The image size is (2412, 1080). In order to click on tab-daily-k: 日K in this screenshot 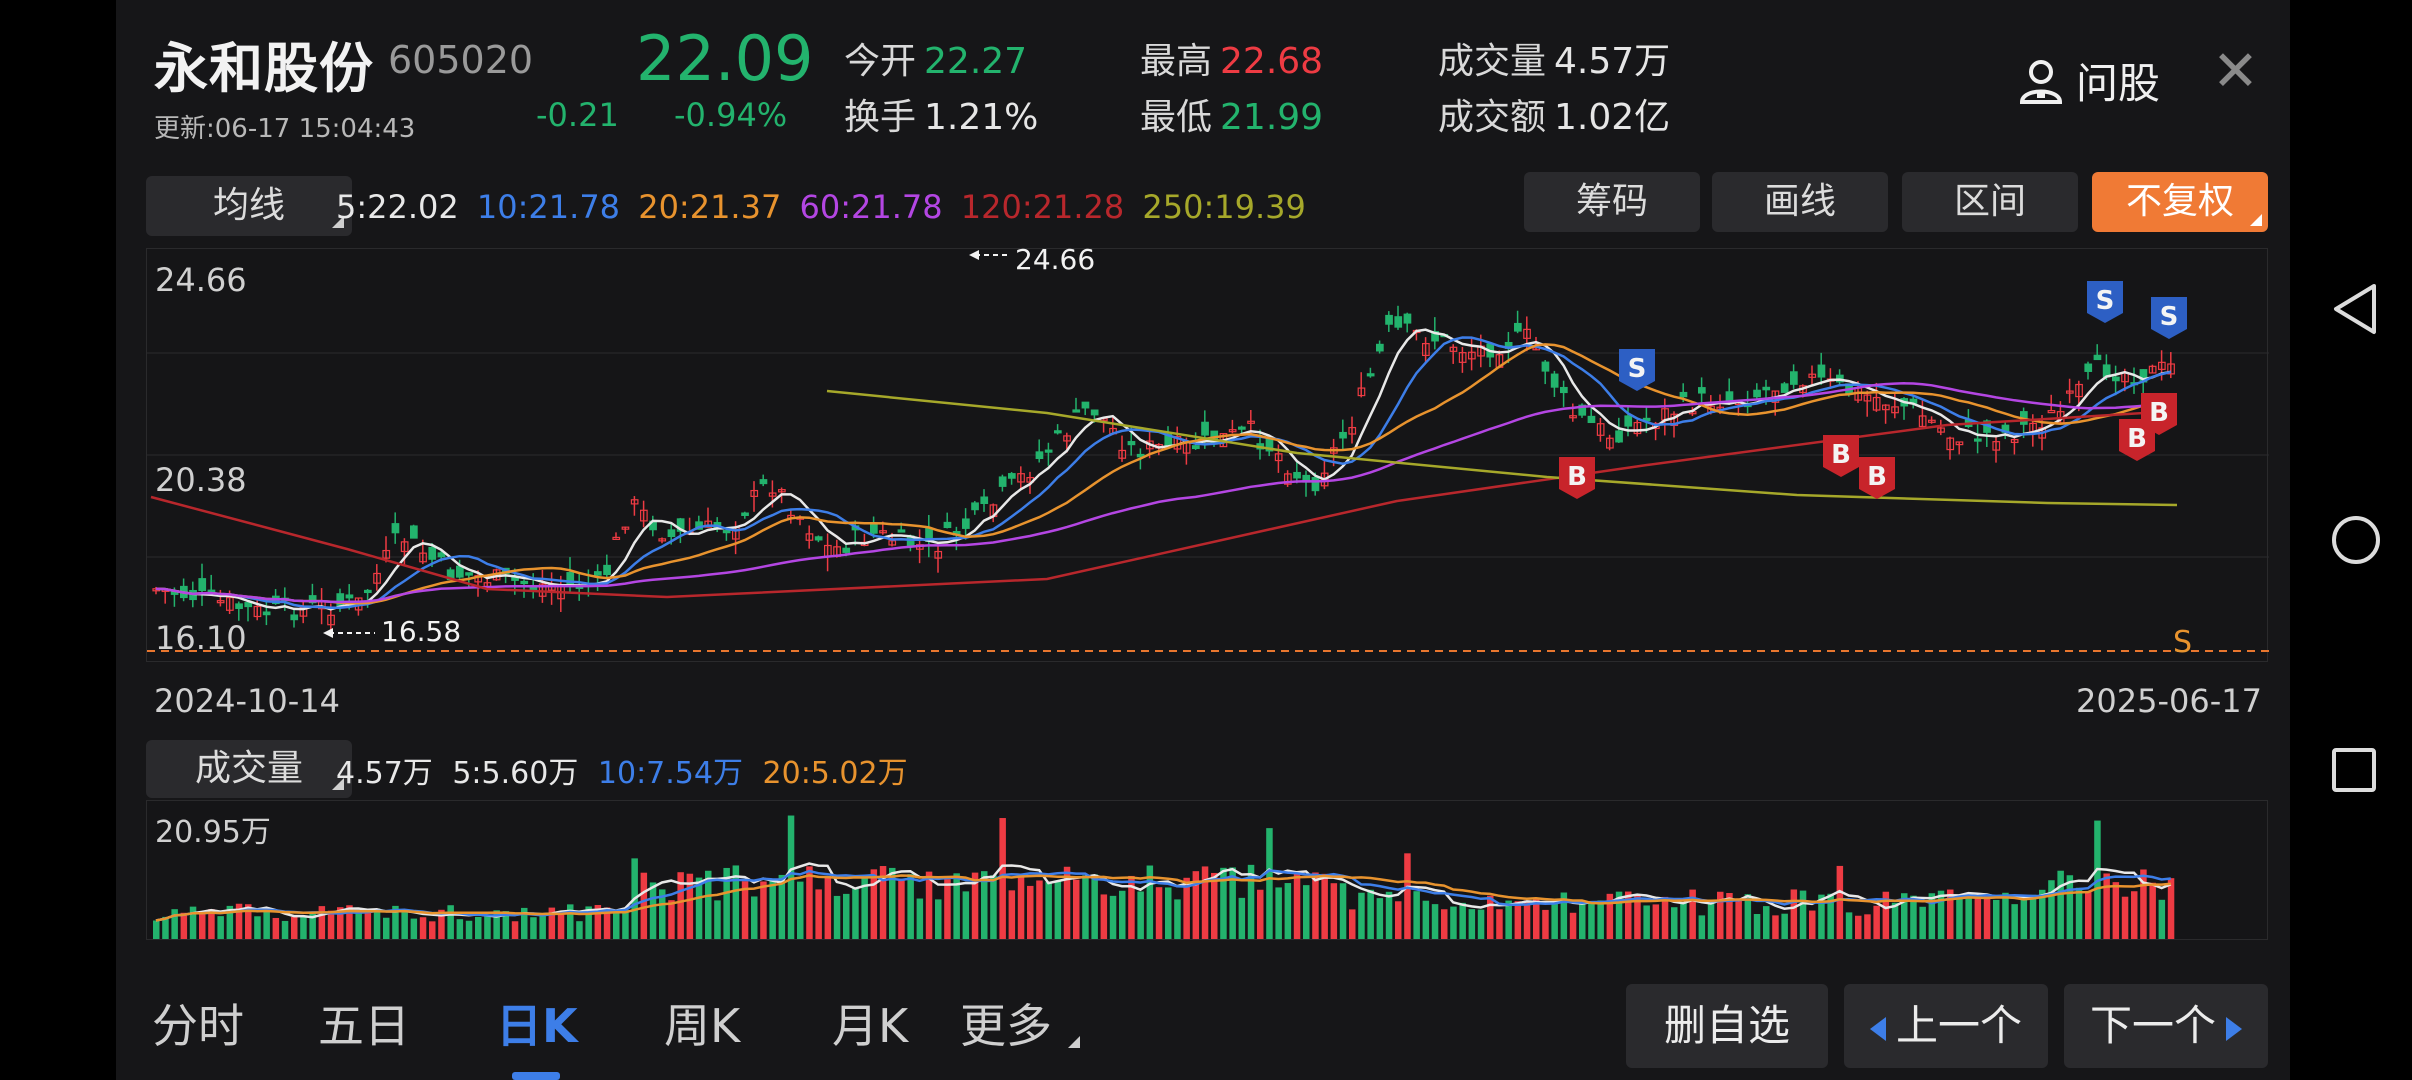, I will do `click(537, 1026)`.